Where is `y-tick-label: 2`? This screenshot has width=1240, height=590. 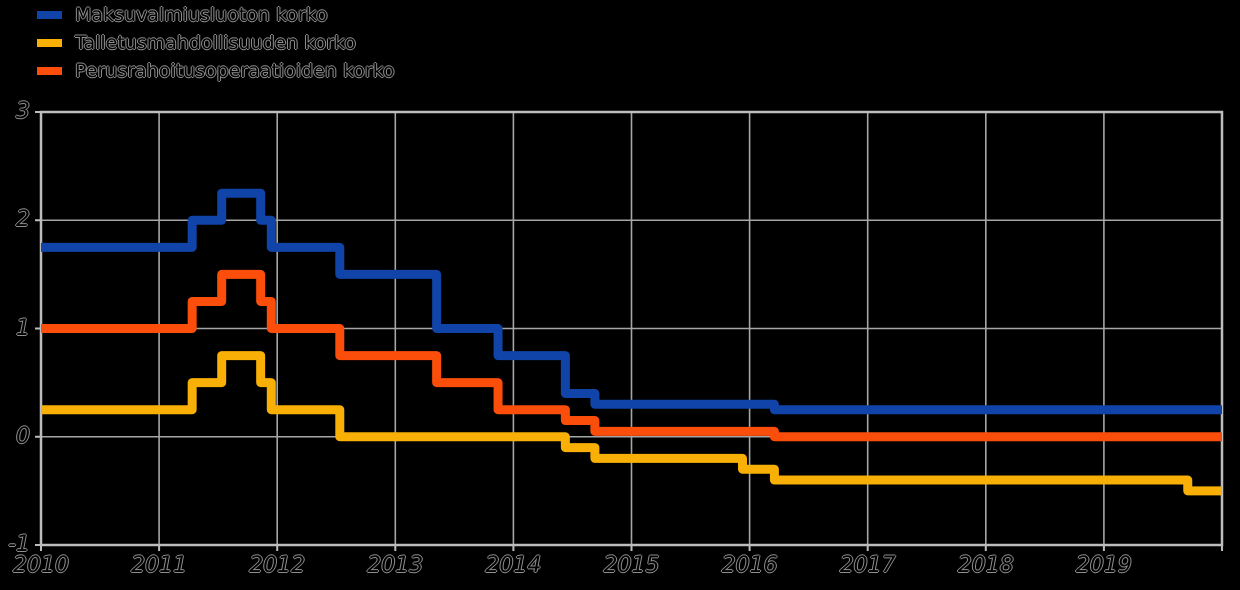
y-tick-label: 2 is located at coordinates (23, 220).